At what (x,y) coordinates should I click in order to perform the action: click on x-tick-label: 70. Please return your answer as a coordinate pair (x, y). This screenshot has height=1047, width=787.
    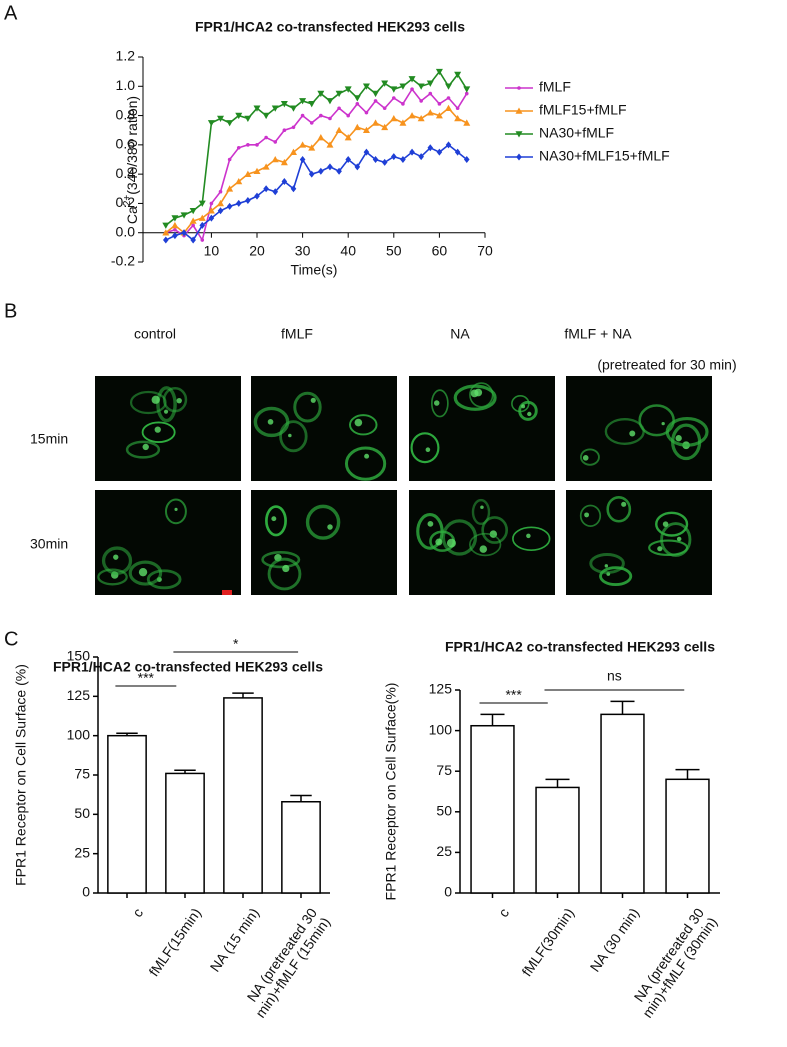
    Looking at the image, I should click on (485, 250).